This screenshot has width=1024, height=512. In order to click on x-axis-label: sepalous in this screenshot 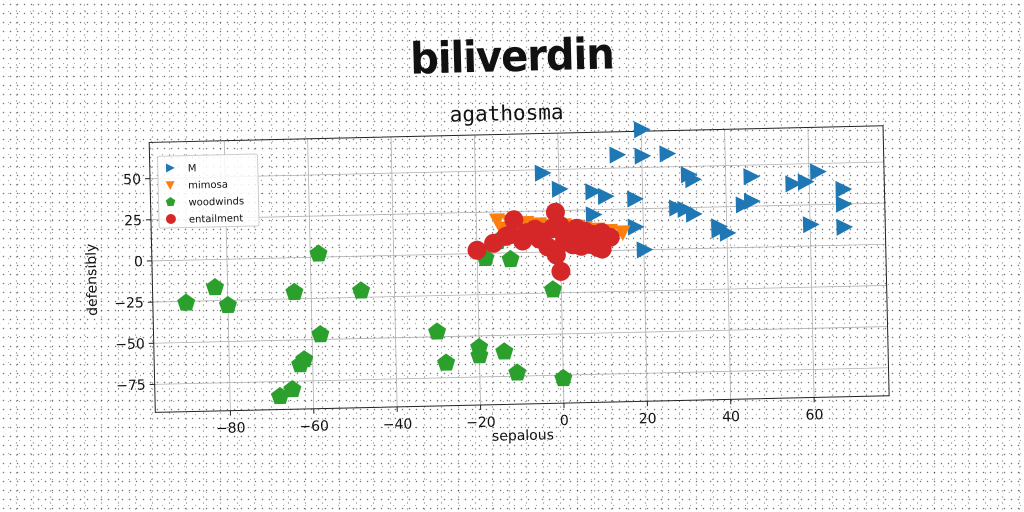, I will do `click(523, 435)`.